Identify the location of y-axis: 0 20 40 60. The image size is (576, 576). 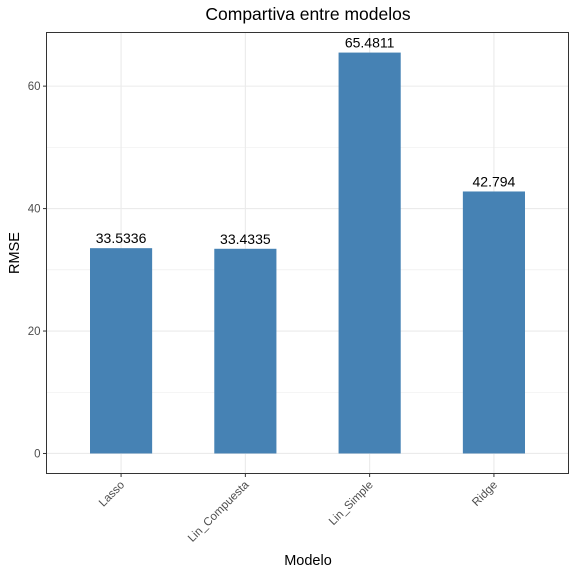
(37, 270).